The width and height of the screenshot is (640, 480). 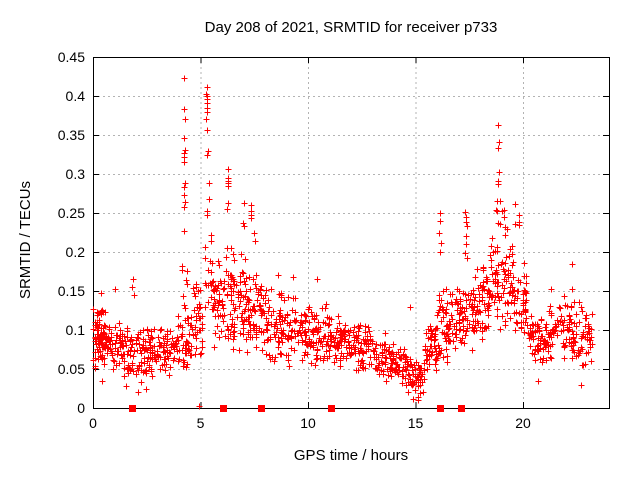 I want to click on x-tick-labels: 0 5 10 15 20, so click(x=310, y=423).